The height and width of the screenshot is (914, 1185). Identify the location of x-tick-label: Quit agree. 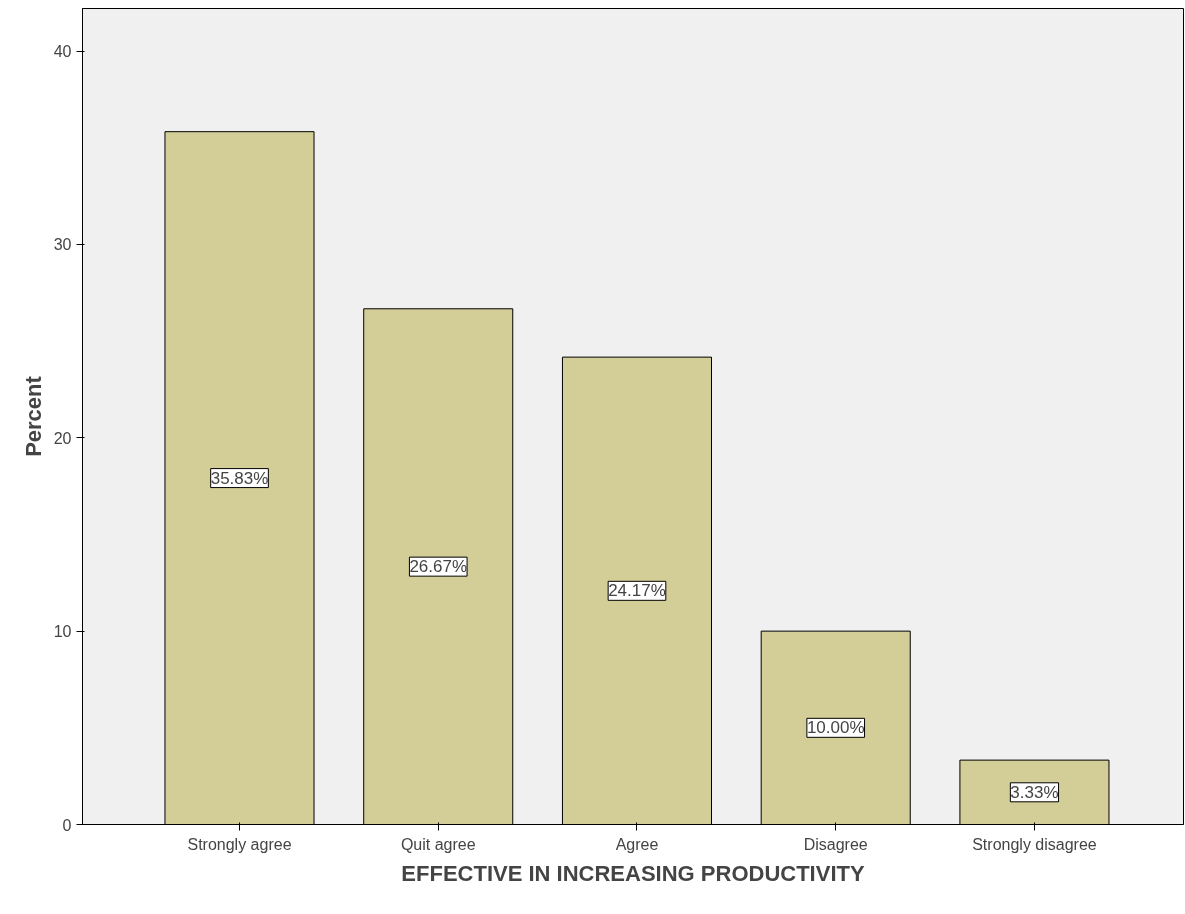
(438, 844).